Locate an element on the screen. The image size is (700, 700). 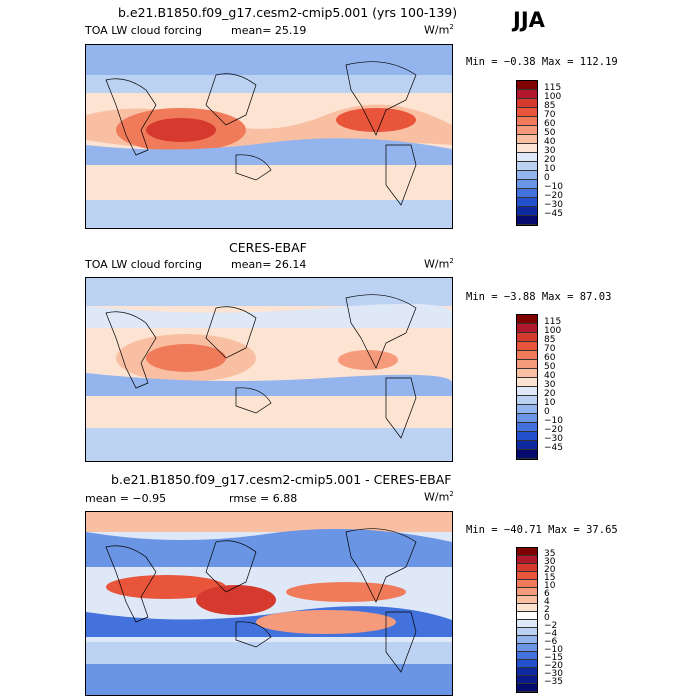
panel1-map-field is located at coordinates (269, 136).